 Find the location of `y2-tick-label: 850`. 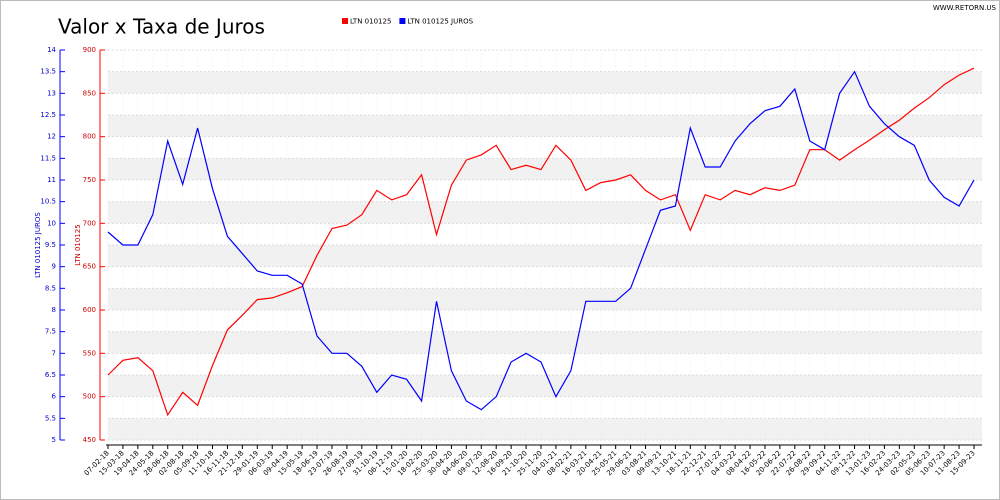

y2-tick-label: 850 is located at coordinates (89, 93).